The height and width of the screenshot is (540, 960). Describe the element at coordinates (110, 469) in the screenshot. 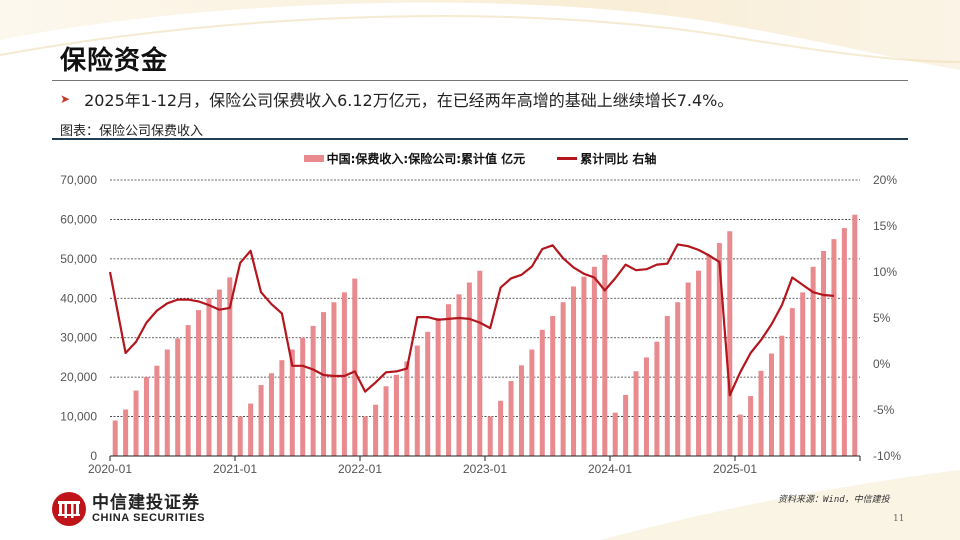

I see `x-axis-tick-label: 2020-01` at that location.